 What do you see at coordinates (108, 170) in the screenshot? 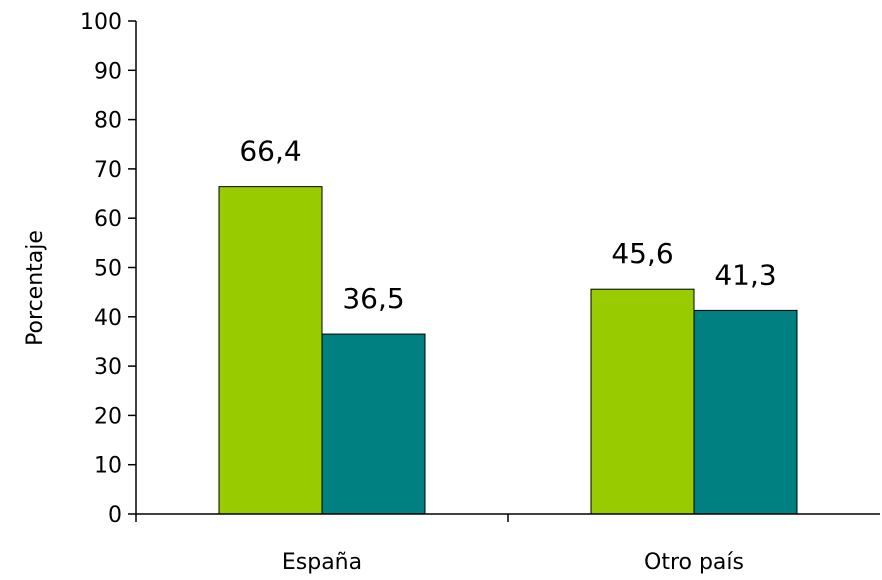
I see `y-tick-label: 70` at bounding box center [108, 170].